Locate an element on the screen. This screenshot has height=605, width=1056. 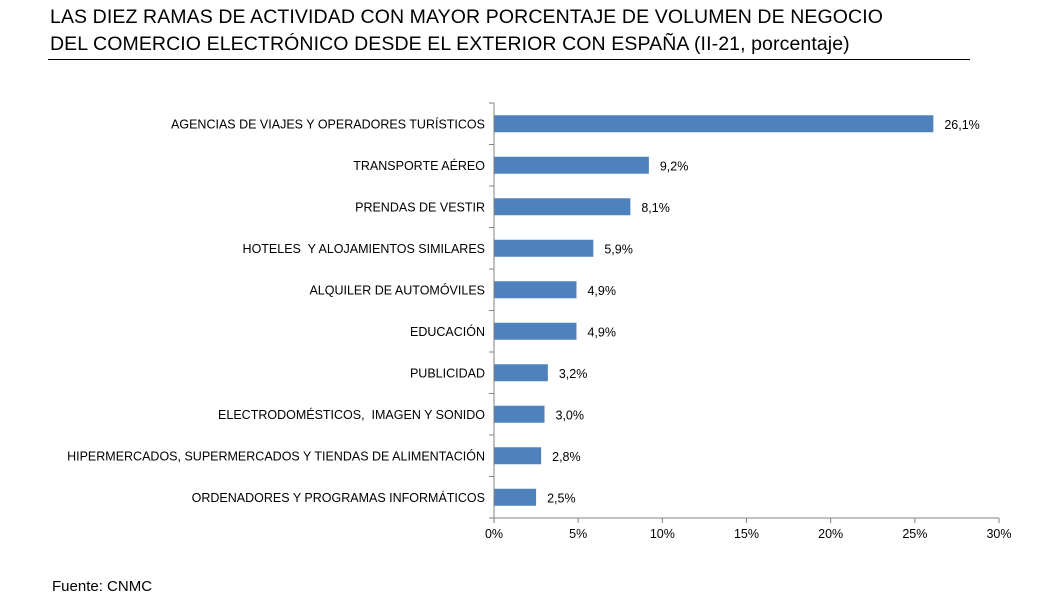
category-label-1: TRANSPORTE AÉREO is located at coordinates (419, 165).